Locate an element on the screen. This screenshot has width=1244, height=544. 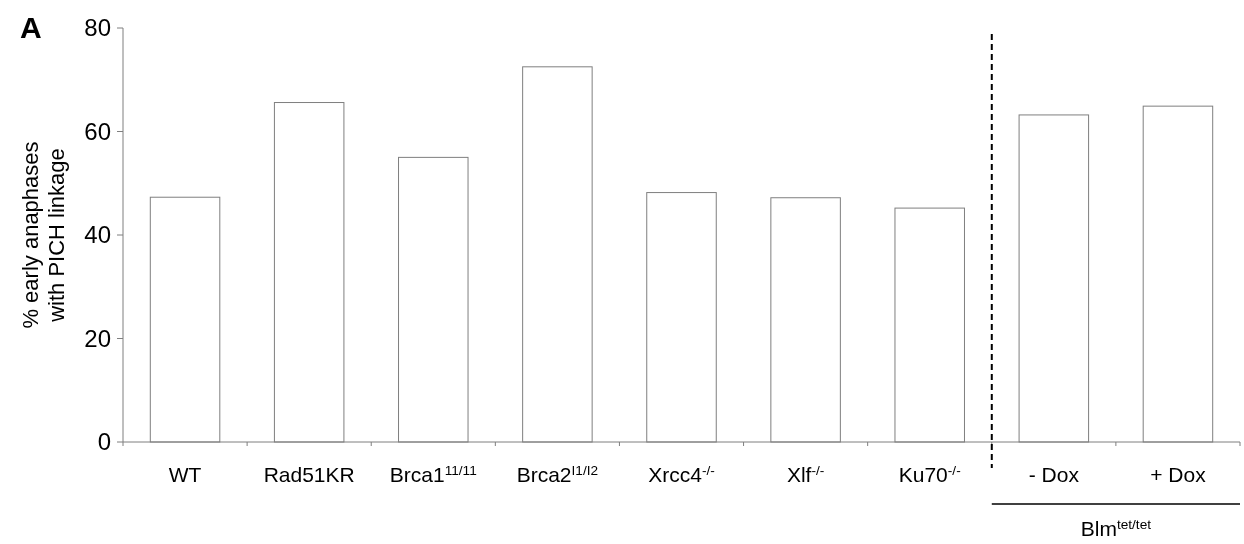
x-tick-label: Rad51KR is located at coordinates (309, 474).